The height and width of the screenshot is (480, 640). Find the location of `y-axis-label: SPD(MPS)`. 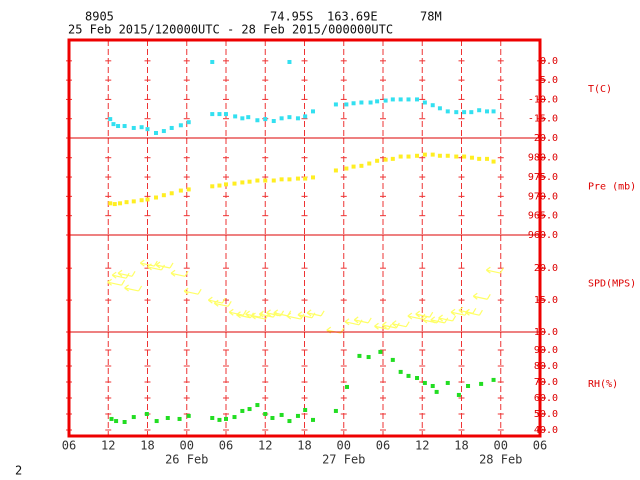

y-axis-label: SPD(MPS) is located at coordinates (612, 284).